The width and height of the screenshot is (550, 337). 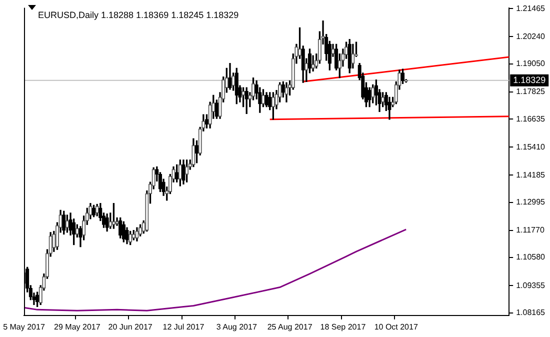 I want to click on x-tick-label: 18 Sep 2017, so click(x=343, y=327).